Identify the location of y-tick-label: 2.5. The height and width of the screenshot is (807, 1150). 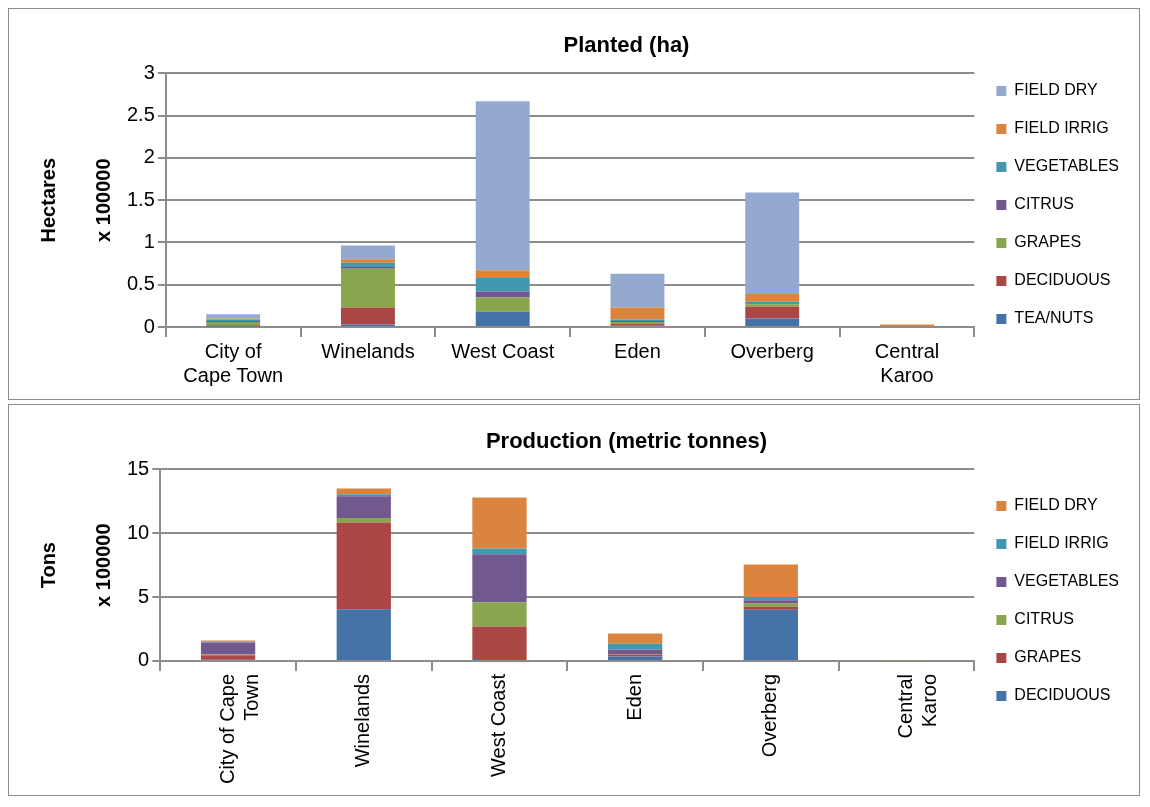
(140, 114).